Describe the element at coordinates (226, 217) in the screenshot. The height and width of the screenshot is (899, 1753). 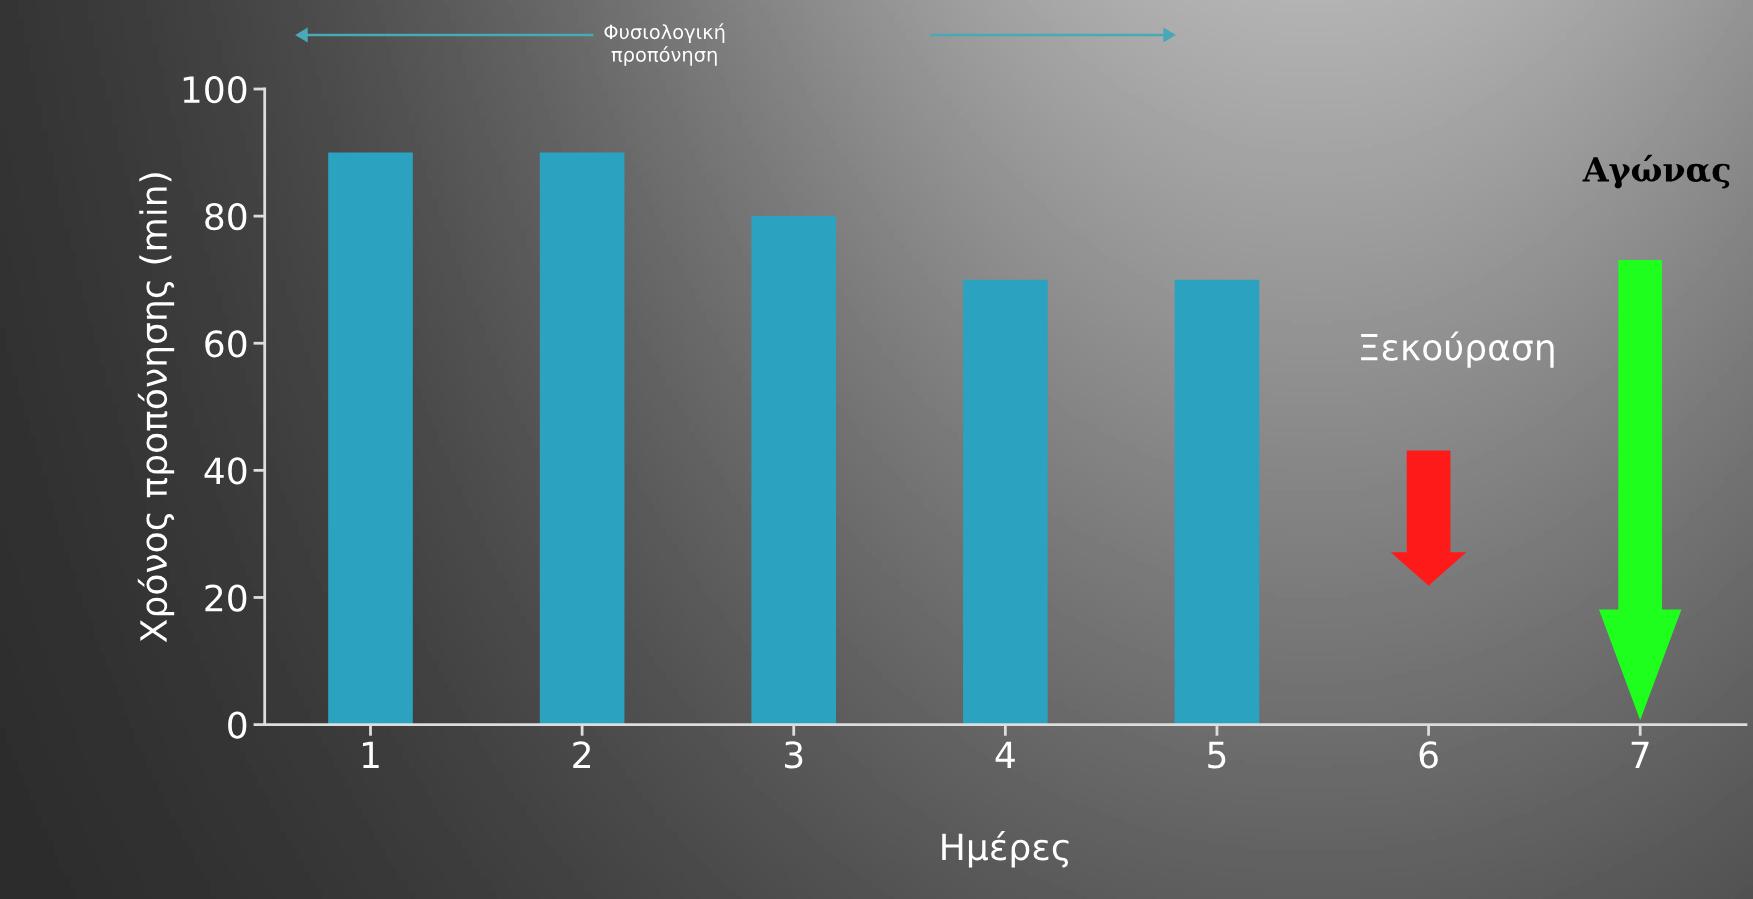
I see `y-tick-label: 80` at that location.